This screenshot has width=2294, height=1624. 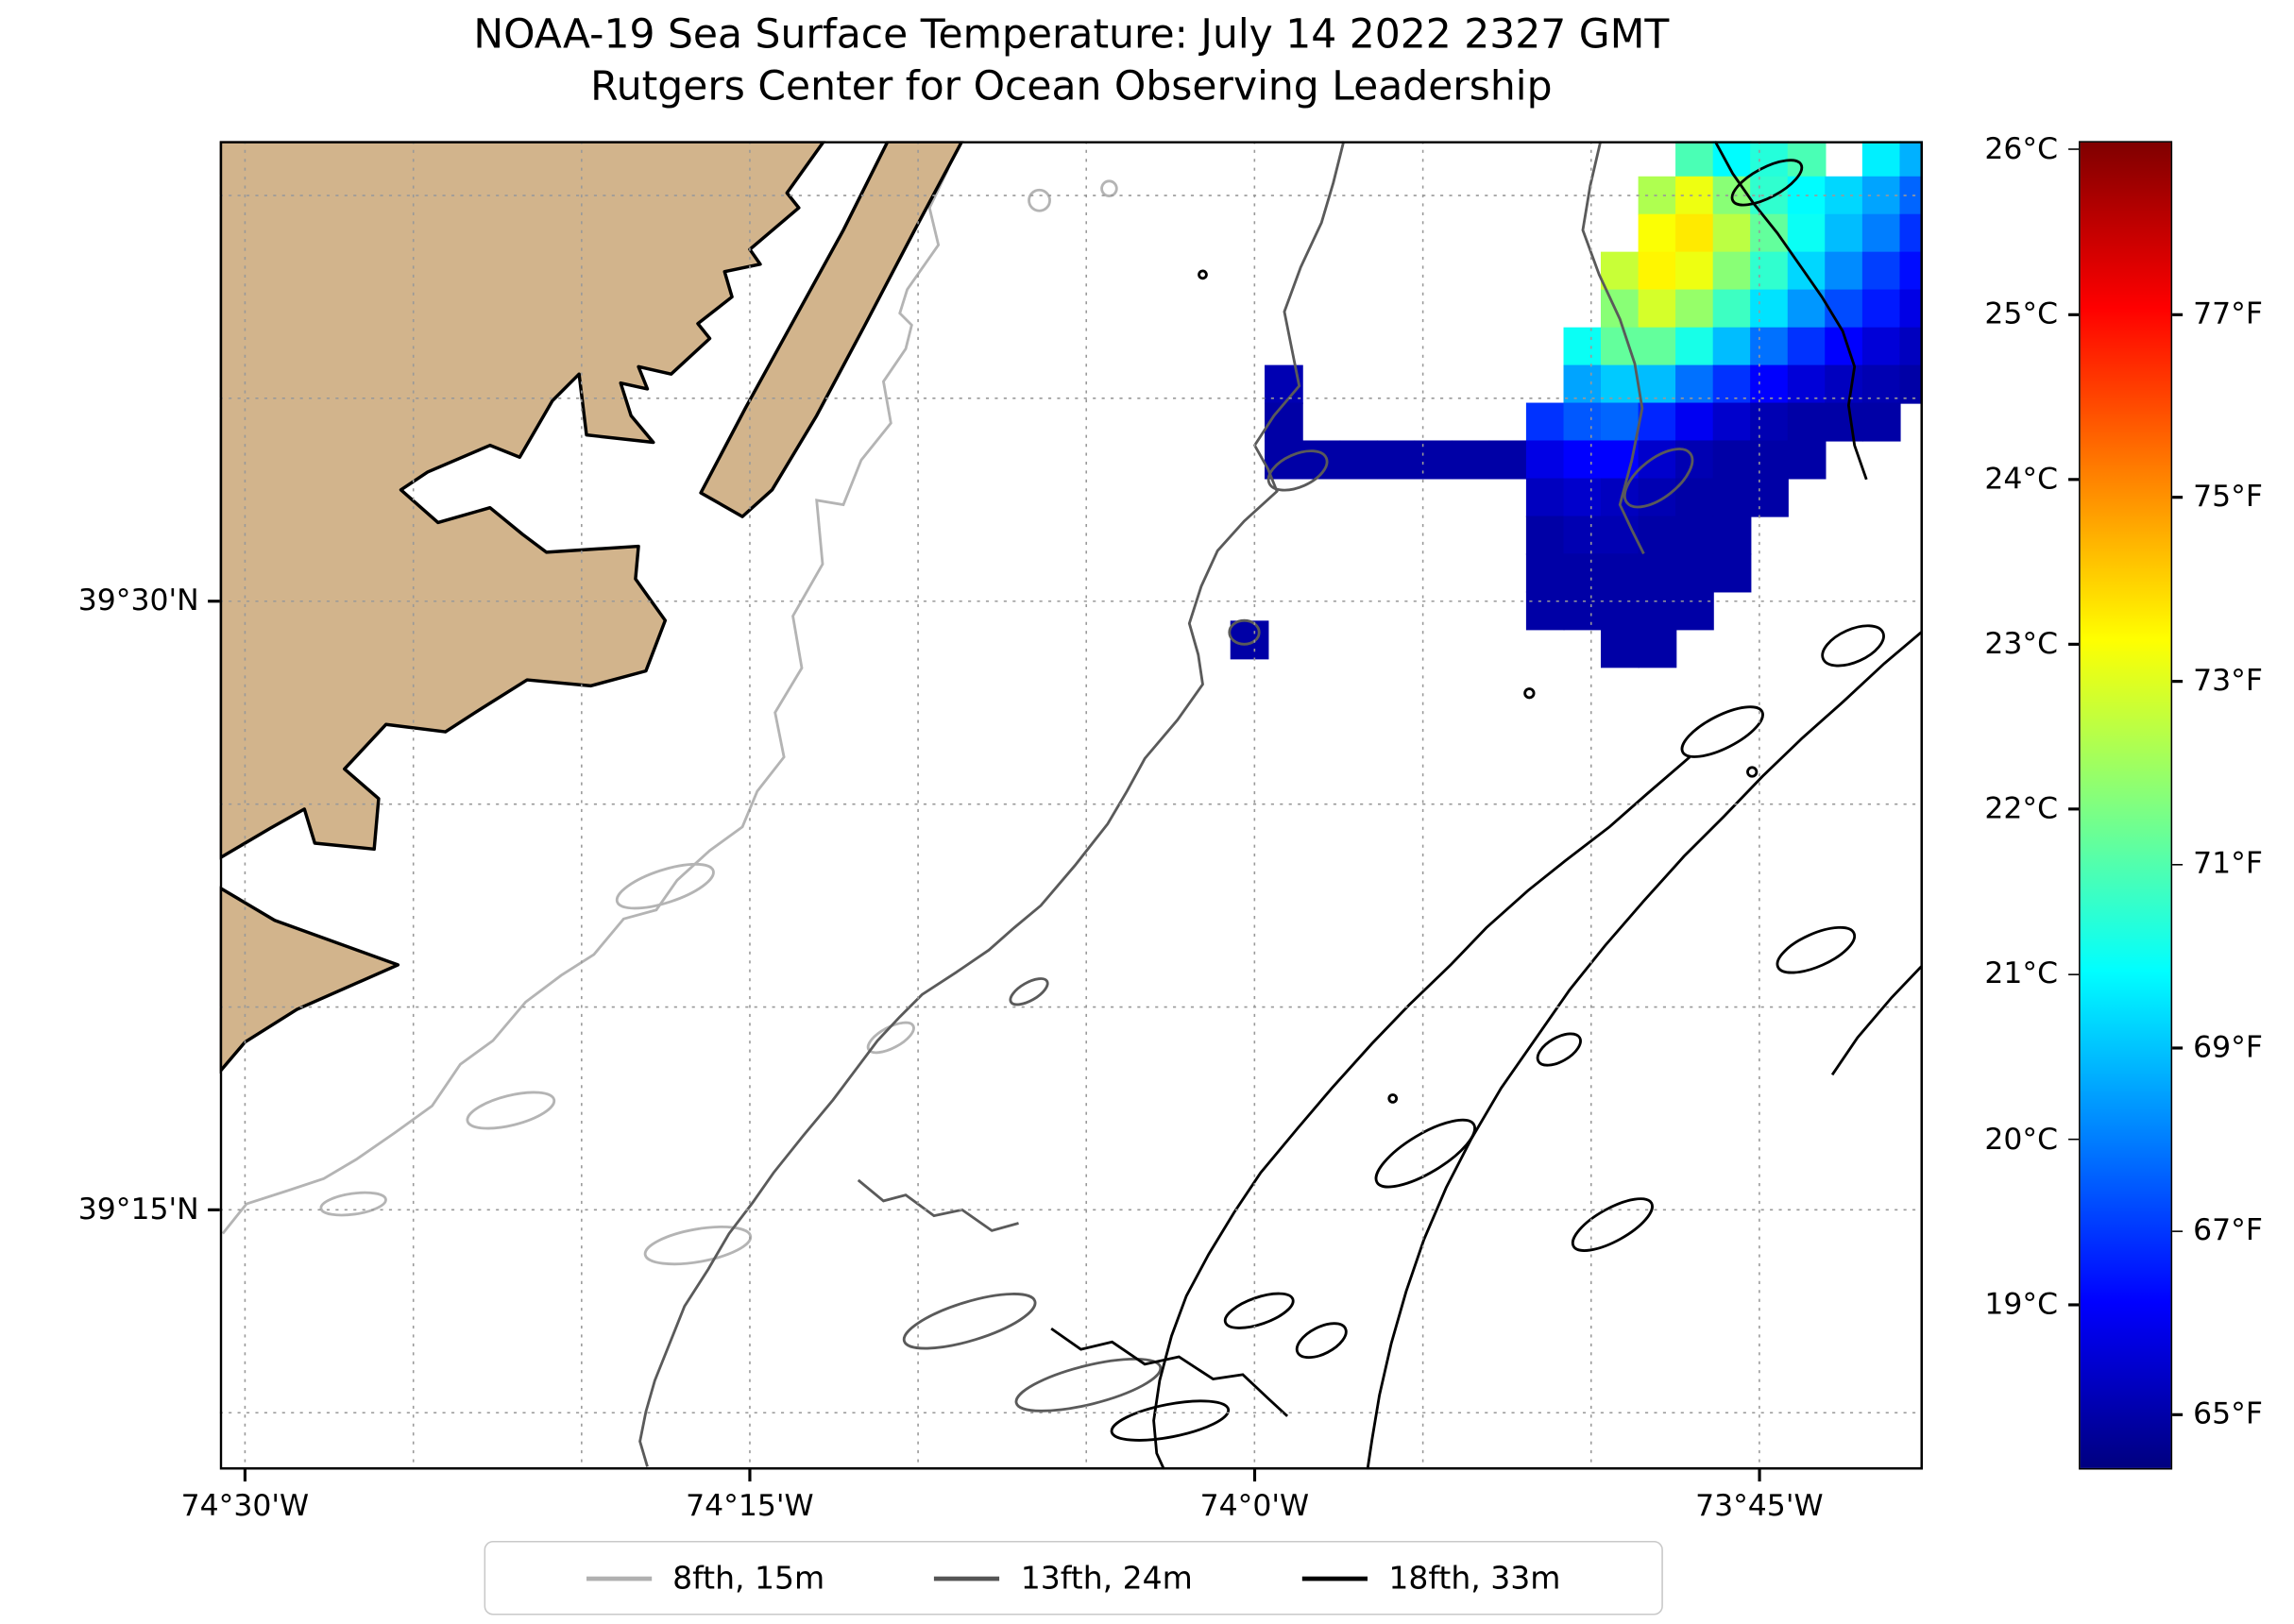 What do you see at coordinates (619, 1578) in the screenshot?
I see `legend-line-15m-swatch` at bounding box center [619, 1578].